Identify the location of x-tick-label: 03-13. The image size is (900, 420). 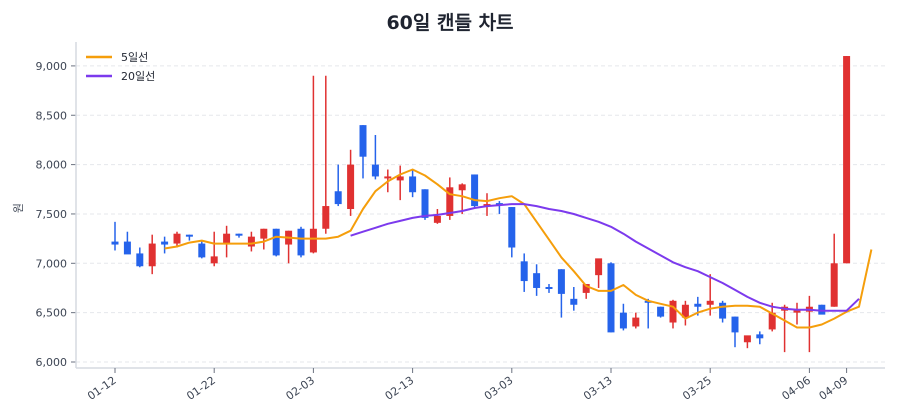
(598, 388).